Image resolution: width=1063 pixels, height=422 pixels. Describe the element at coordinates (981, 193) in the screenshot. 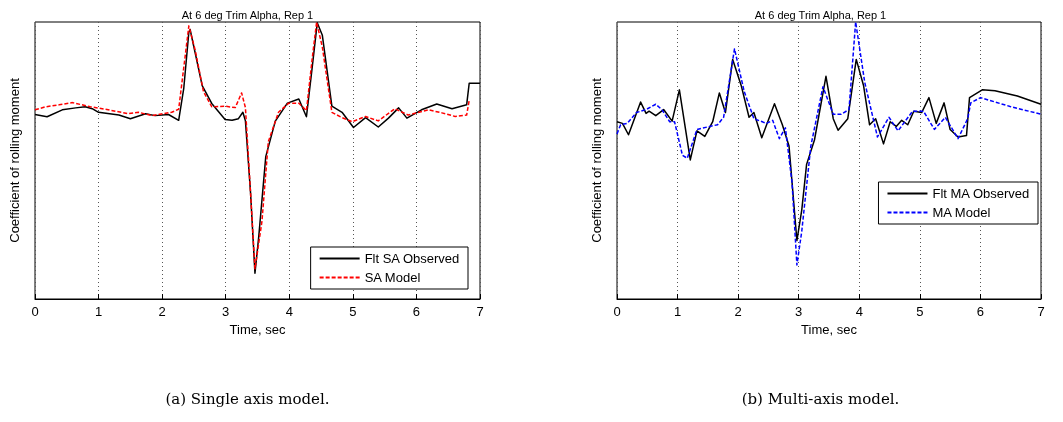

I see `legend-label: Flt MA Observed` at that location.